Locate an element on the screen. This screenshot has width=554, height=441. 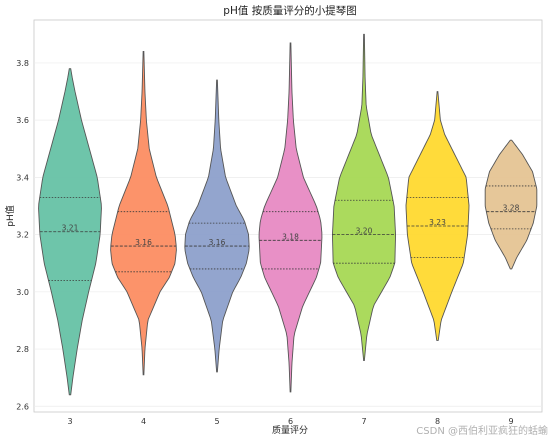
x-tick-label: 5 is located at coordinates (216, 421).